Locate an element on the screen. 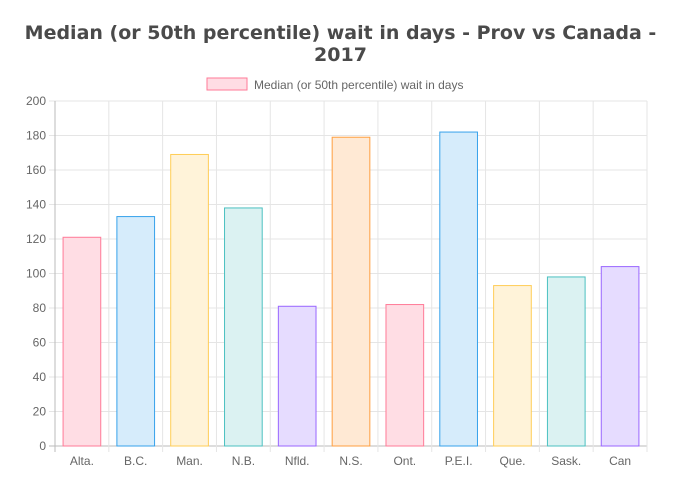  y-tick-label: 100 is located at coordinates (36, 274).